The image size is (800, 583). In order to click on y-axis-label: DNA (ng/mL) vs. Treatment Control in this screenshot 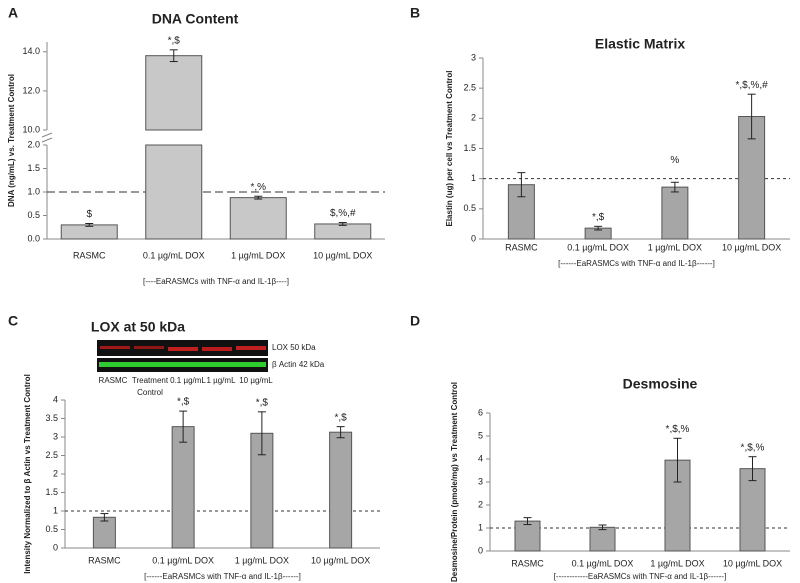, I will do `click(11, 140)`.